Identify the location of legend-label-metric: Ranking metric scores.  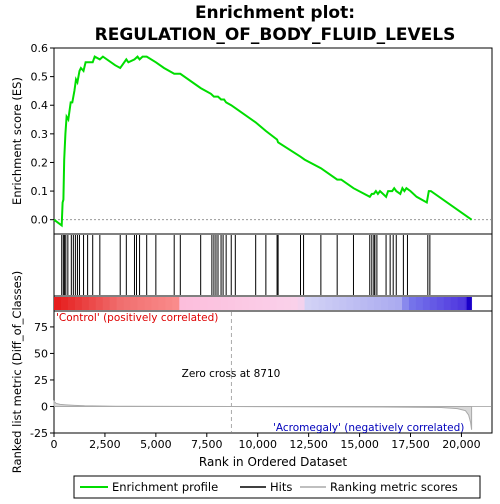
(394, 487).